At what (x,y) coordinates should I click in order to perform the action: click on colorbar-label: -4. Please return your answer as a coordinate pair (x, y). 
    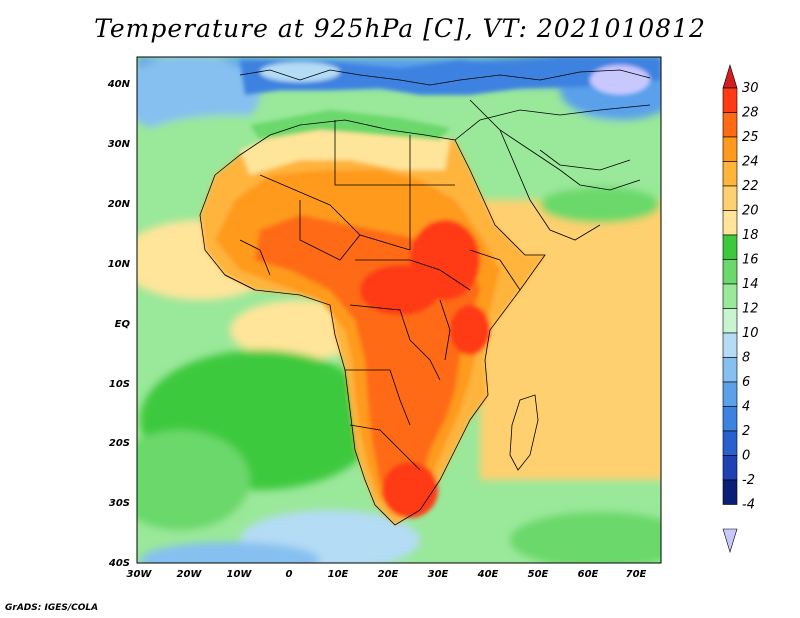
    Looking at the image, I should click on (748, 505).